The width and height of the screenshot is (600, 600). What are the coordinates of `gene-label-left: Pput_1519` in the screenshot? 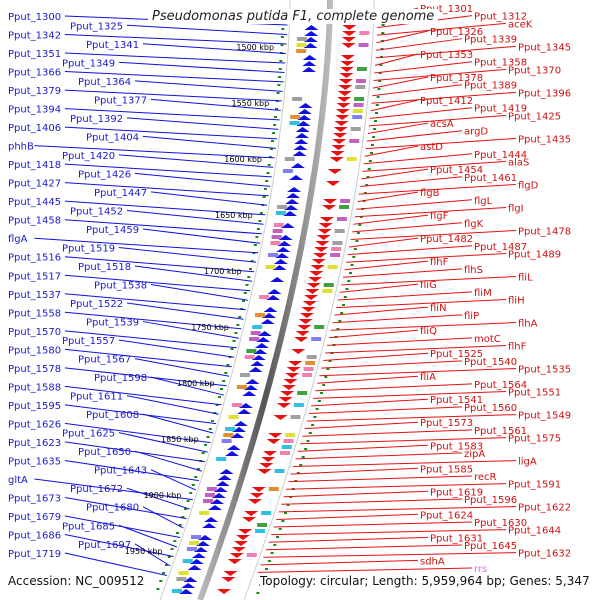 It's located at (88, 248).